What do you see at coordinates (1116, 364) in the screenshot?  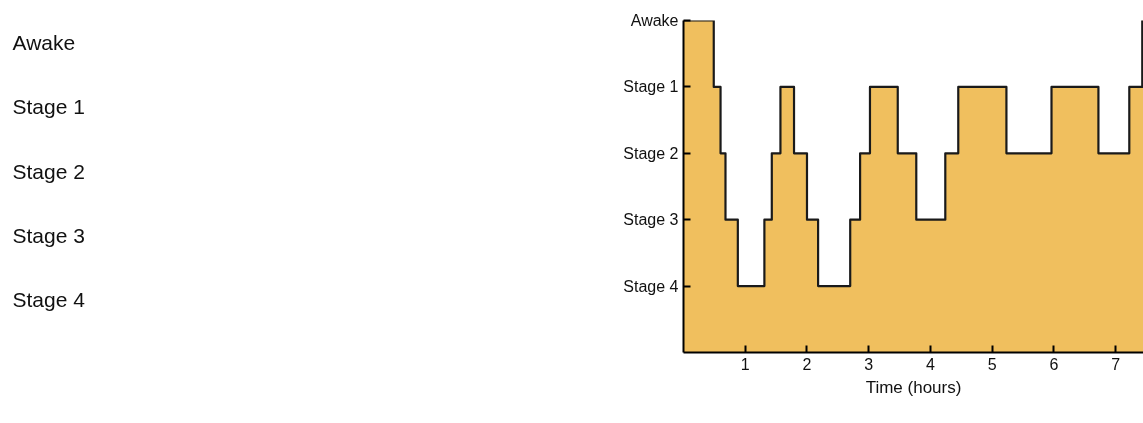 I see `x-tick-label: 7` at bounding box center [1116, 364].